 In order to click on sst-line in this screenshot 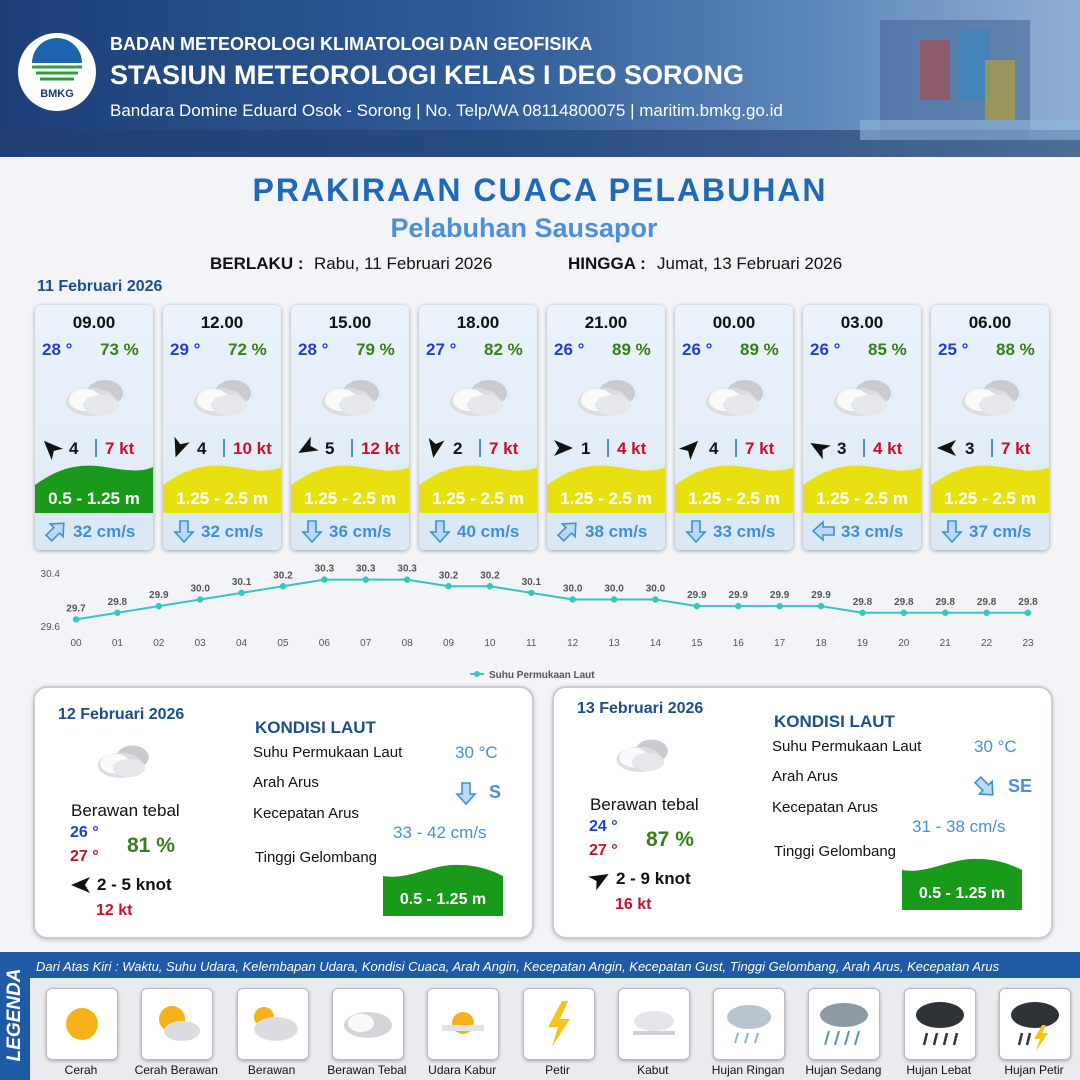, I will do `click(551, 599)`.